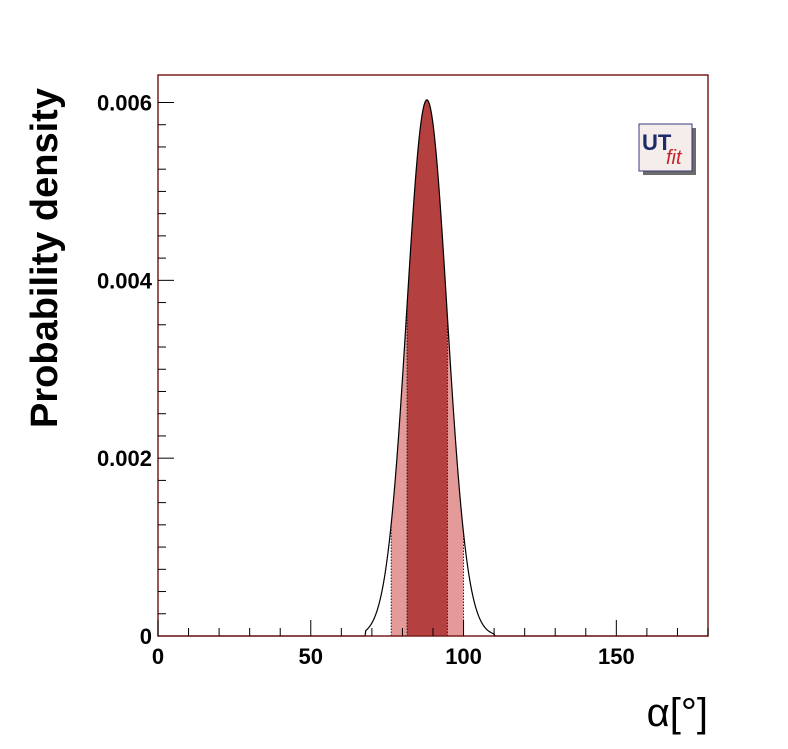 Image resolution: width=788 pixels, height=749 pixels. I want to click on interval-boundaries, so click(427, 470).